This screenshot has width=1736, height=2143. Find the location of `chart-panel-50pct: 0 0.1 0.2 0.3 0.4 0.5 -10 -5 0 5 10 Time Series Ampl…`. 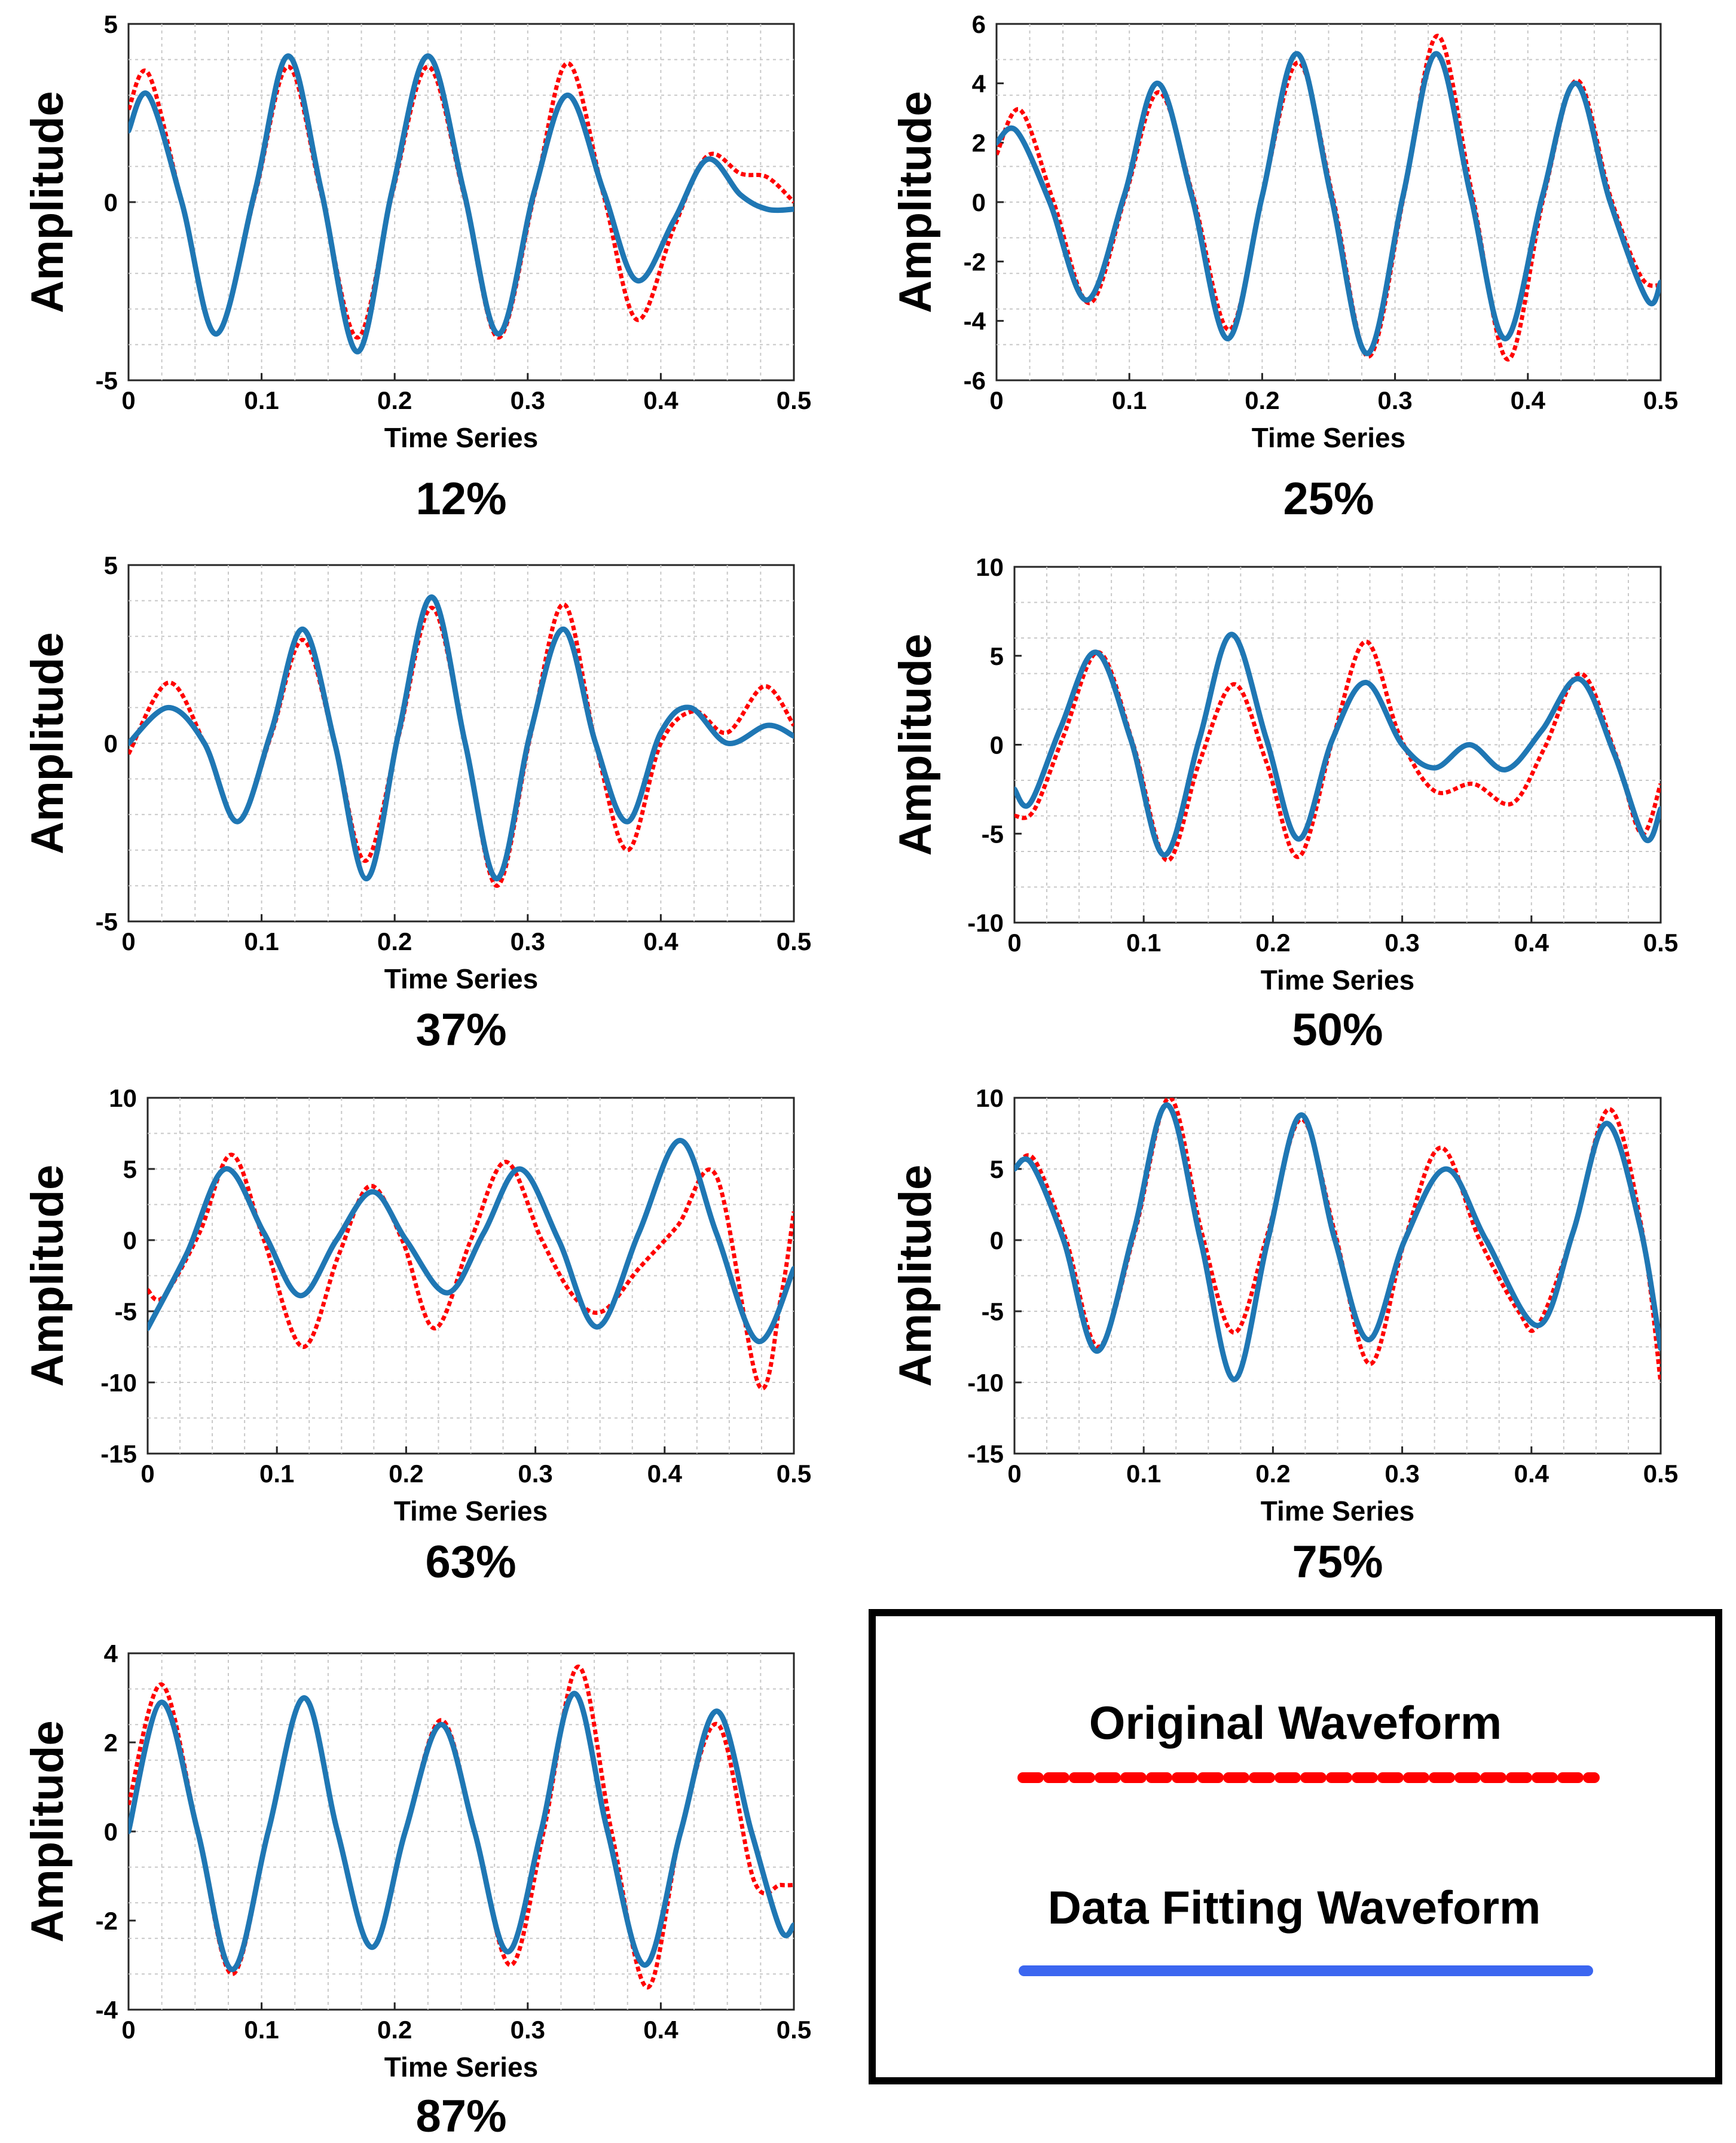

chart-panel-50pct: 0 0.1 0.2 0.3 0.4 0.5 -10 -5 0 5 10 Time Series Ampl… is located at coordinates (1284, 804).